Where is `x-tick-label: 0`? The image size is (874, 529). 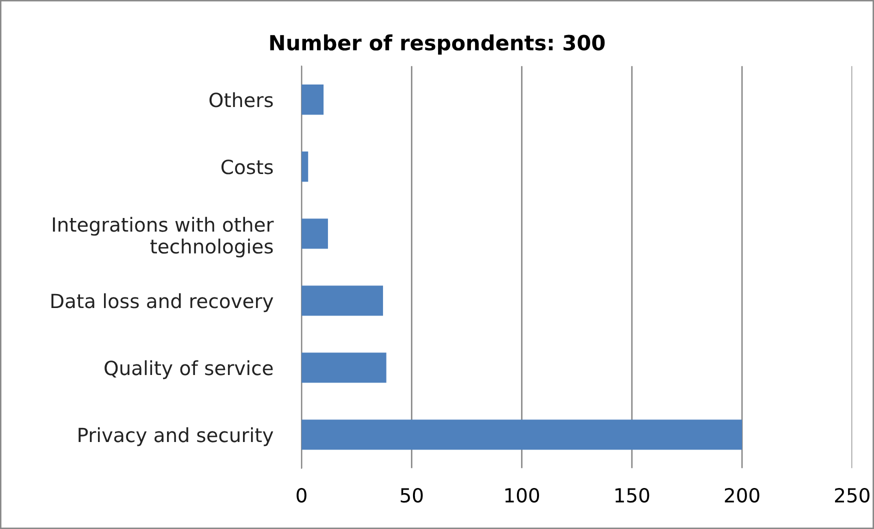 x-tick-label: 0 is located at coordinates (301, 495).